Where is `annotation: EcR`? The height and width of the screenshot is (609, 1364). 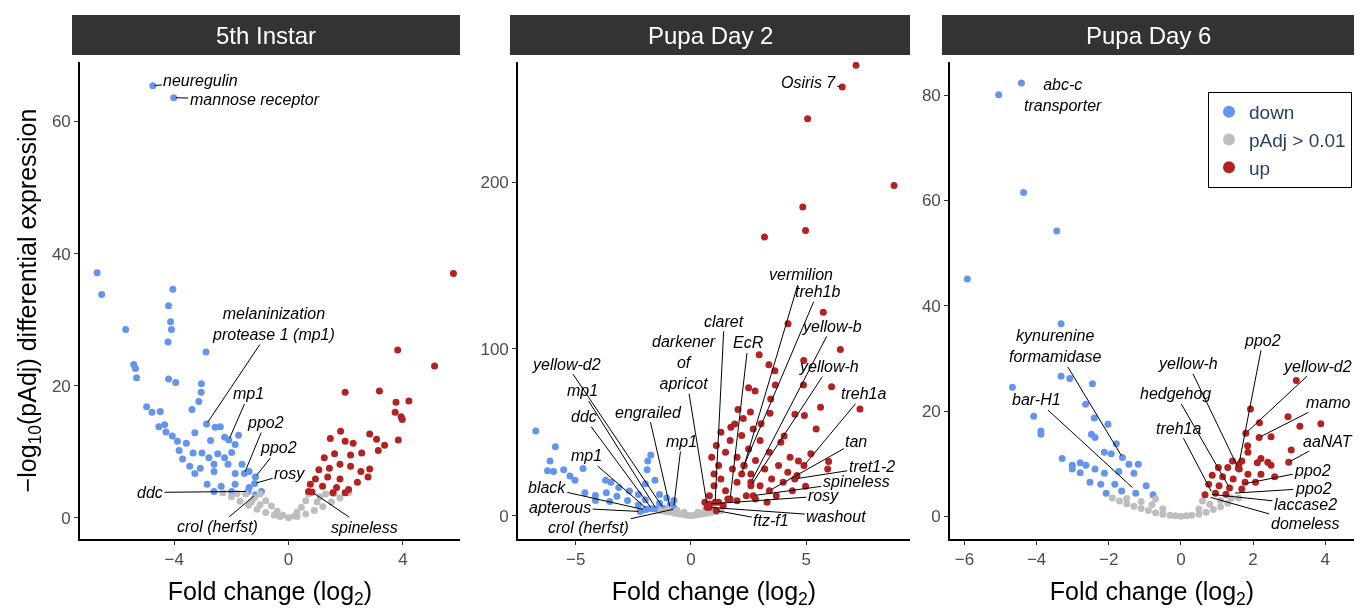 annotation: EcR is located at coordinates (748, 342).